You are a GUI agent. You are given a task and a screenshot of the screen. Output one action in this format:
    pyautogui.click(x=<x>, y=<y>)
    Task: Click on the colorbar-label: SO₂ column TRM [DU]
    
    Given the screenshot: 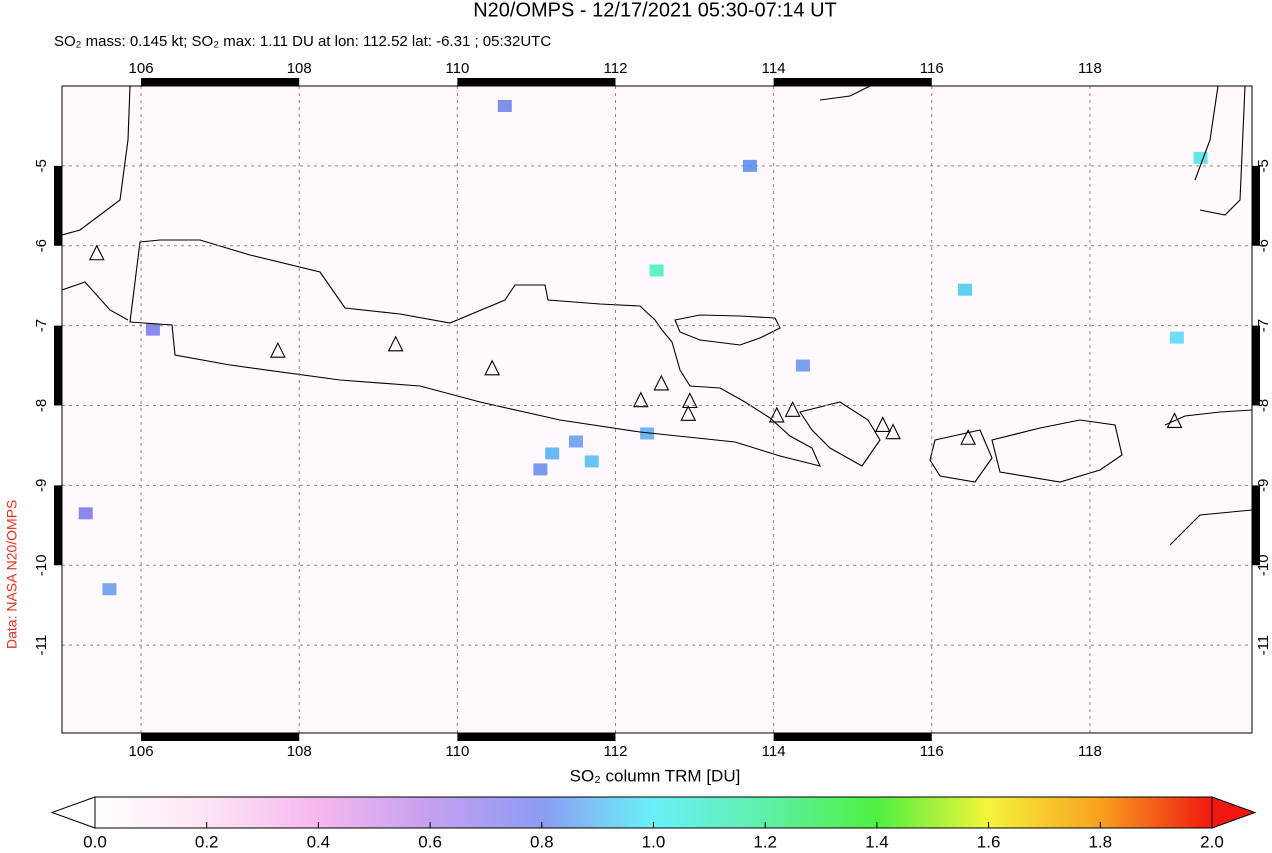 What is the action you would take?
    pyautogui.click(x=655, y=775)
    